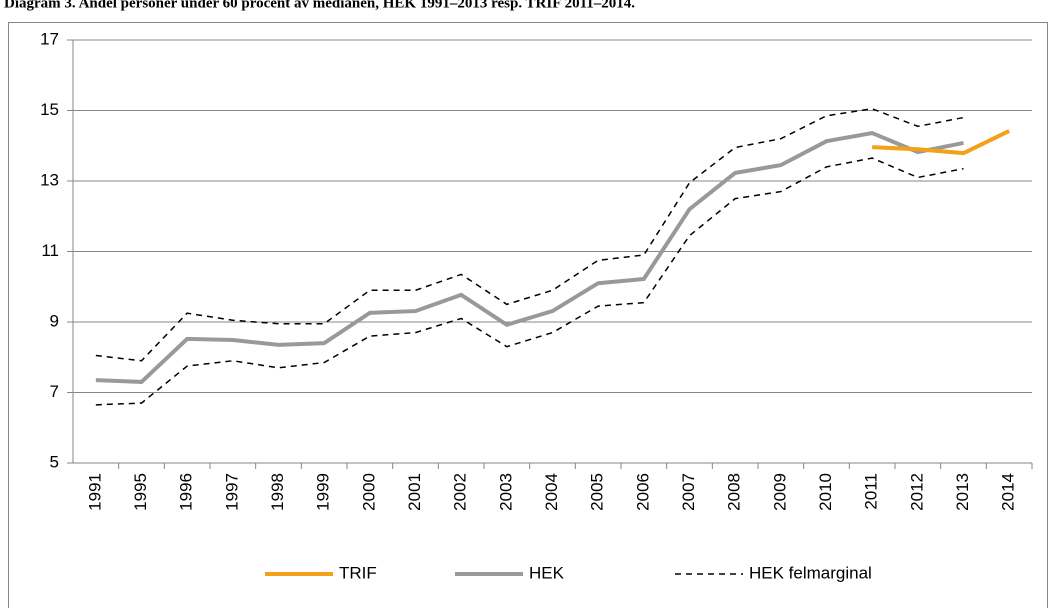 This screenshot has width=1056, height=608. What do you see at coordinates (277, 492) in the screenshot?
I see `x-tick-label: 1998` at bounding box center [277, 492].